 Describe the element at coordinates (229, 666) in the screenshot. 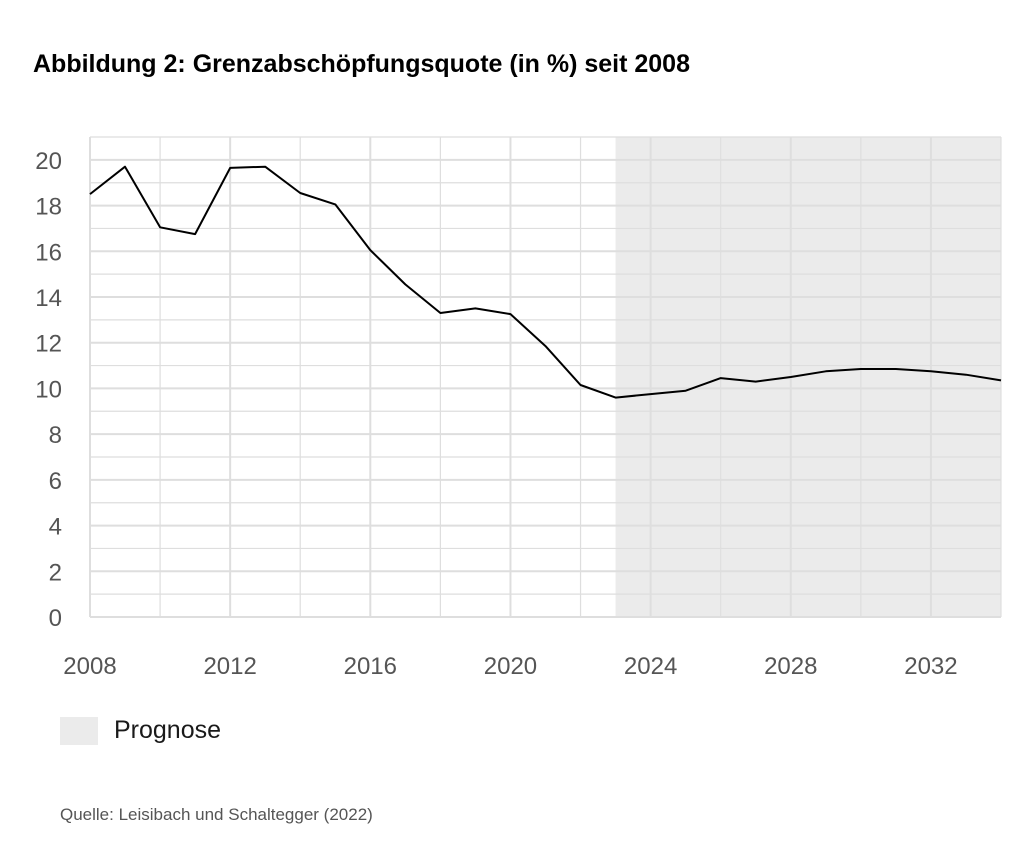

I see `x-tick-label: 2012` at that location.